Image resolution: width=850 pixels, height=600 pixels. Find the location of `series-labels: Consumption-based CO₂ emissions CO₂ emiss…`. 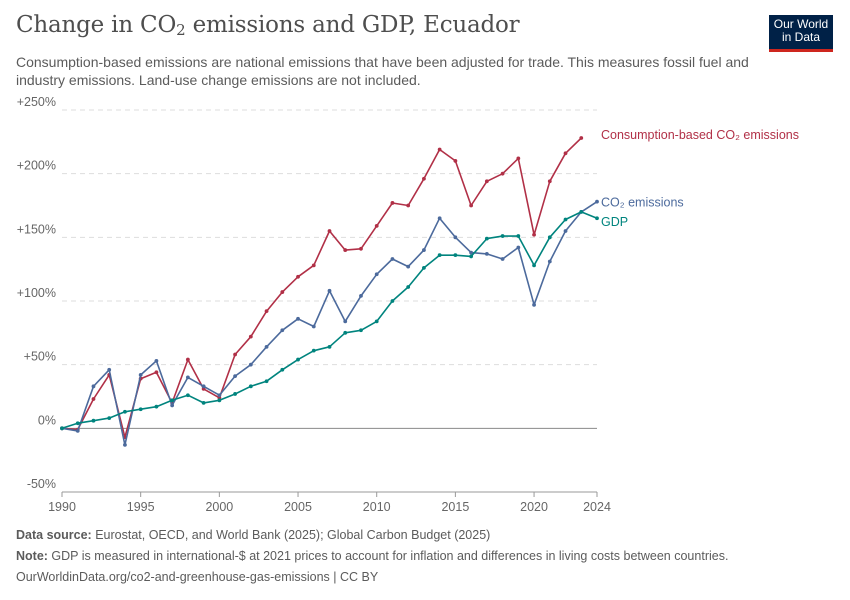

series-labels: Consumption-based CO₂ emissions CO₂ emiss… is located at coordinates (700, 178).